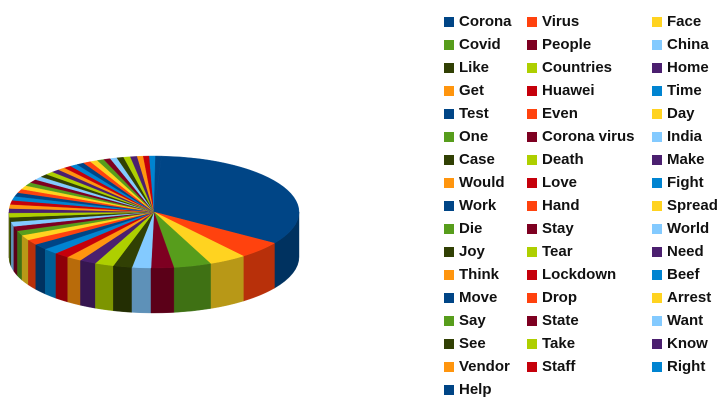 This screenshot has width=728, height=403. What do you see at coordinates (20, 255) in the screenshot?
I see `pie-side-one` at bounding box center [20, 255].